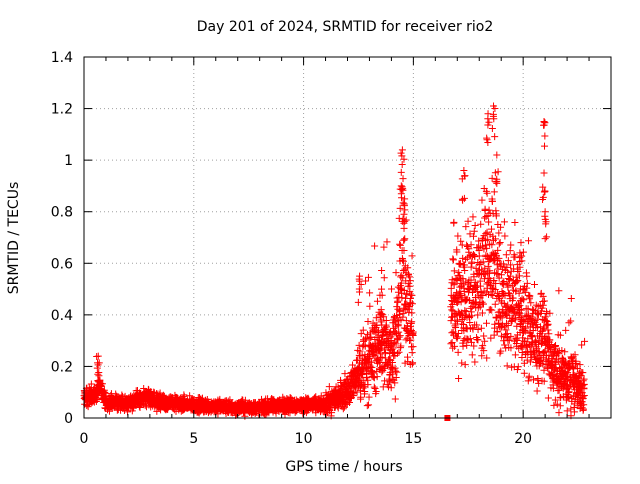 The width and height of the screenshot is (640, 484). Describe the element at coordinates (193, 439) in the screenshot. I see `x-tick-label: 5` at that location.